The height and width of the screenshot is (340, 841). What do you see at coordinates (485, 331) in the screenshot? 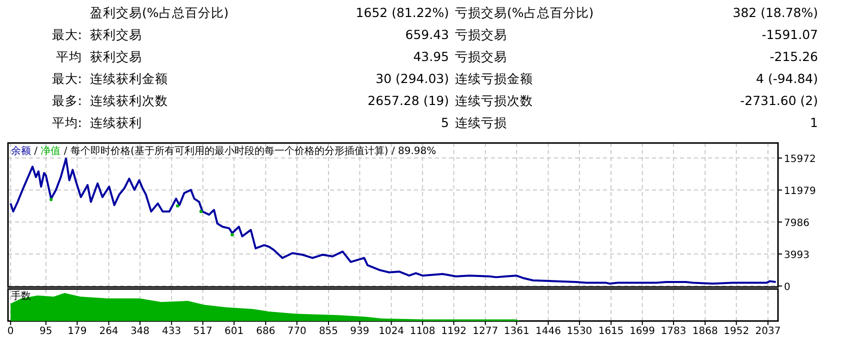
I see `x-tick-label: 1277` at bounding box center [485, 331].